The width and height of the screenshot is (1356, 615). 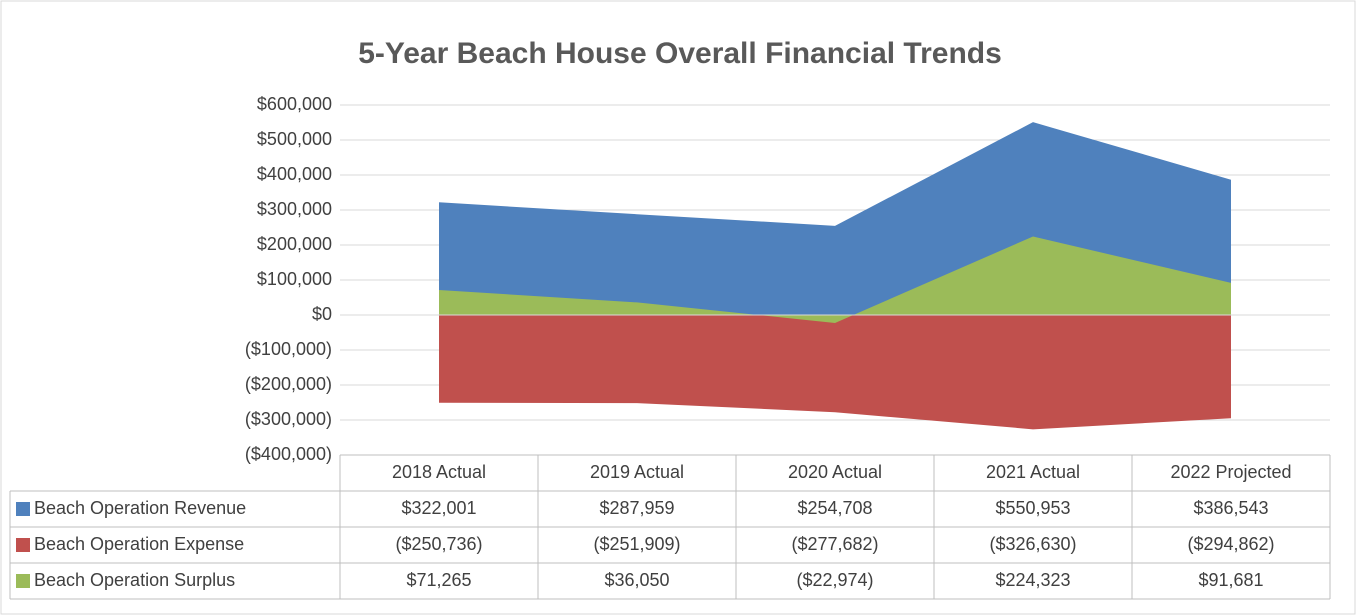 I want to click on table-cell: ($326,630), so click(x=1032, y=544).